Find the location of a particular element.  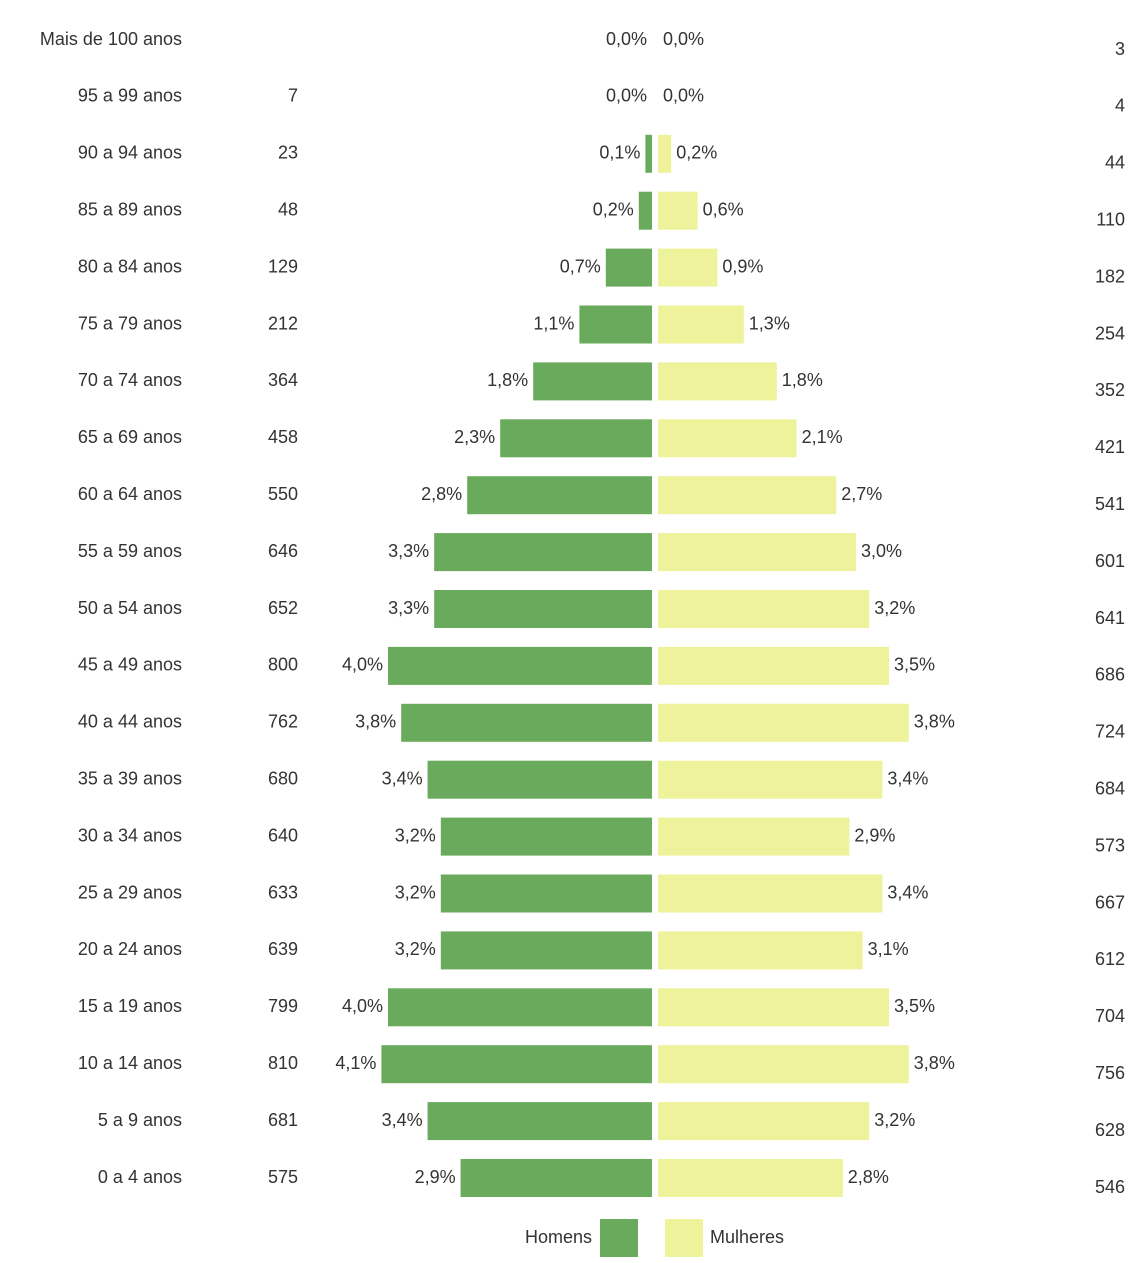

count-label: 724 is located at coordinates (1110, 732).